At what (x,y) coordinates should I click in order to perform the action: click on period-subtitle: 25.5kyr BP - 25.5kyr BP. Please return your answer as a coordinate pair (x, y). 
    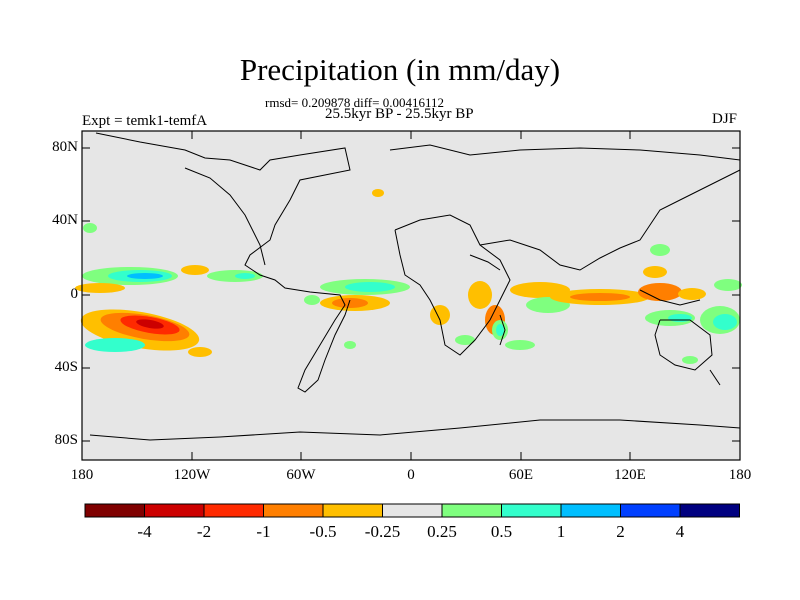
    Looking at the image, I should click on (399, 114).